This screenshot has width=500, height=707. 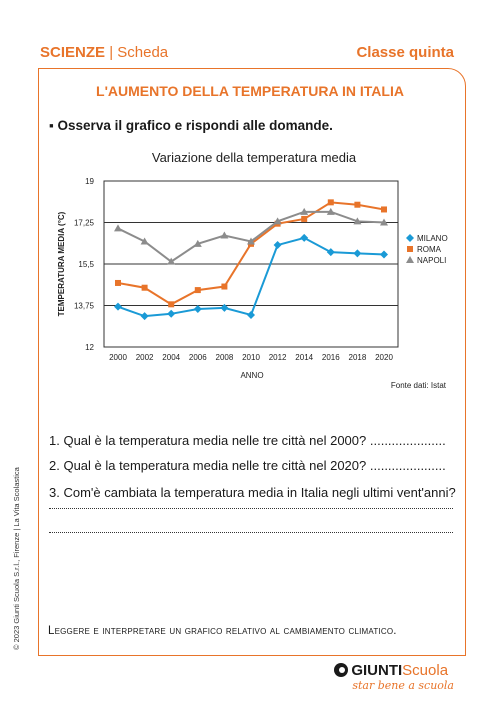 What do you see at coordinates (254, 157) in the screenshot?
I see `chart-title: Variazione della temperatura media` at bounding box center [254, 157].